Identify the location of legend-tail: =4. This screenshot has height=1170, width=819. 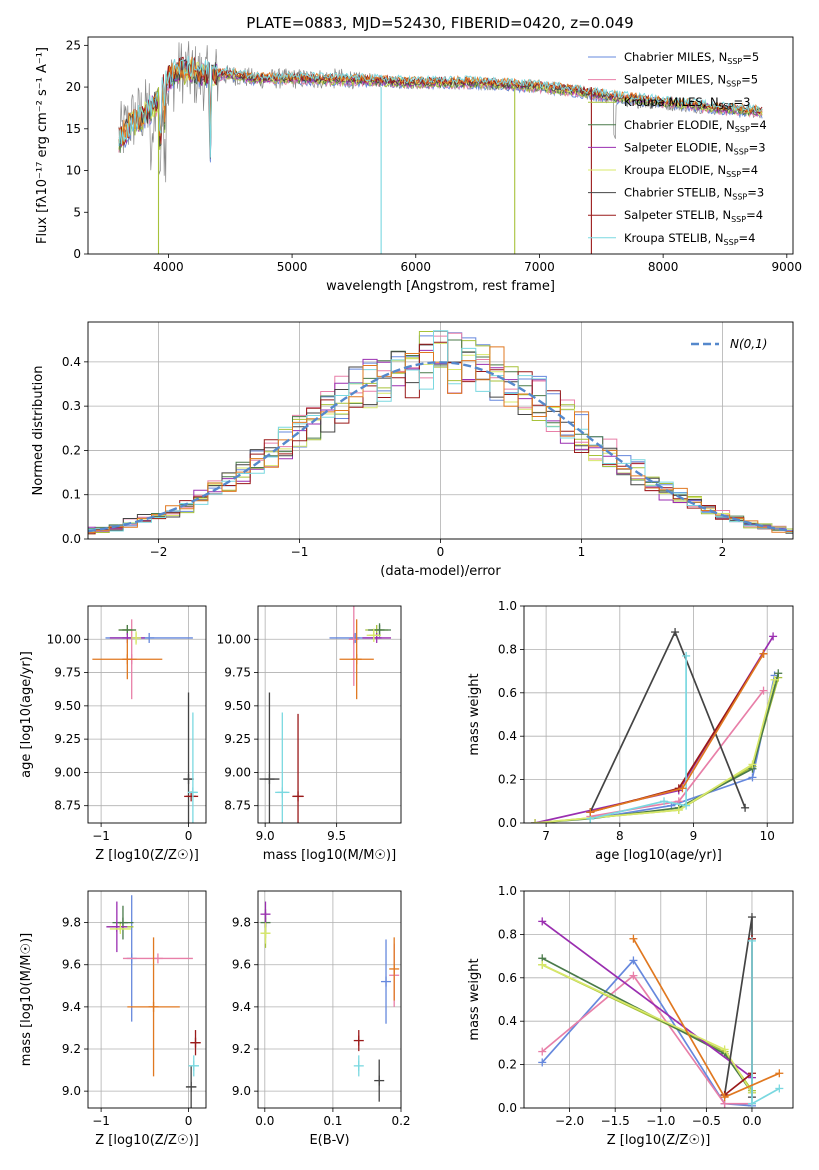
(754, 215).